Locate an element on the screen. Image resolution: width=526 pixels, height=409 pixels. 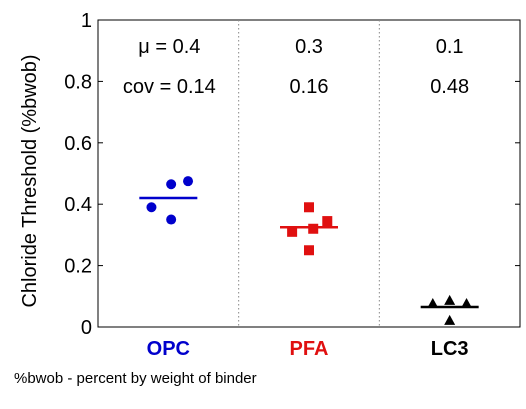
category-label: PFA is located at coordinates (309, 349).